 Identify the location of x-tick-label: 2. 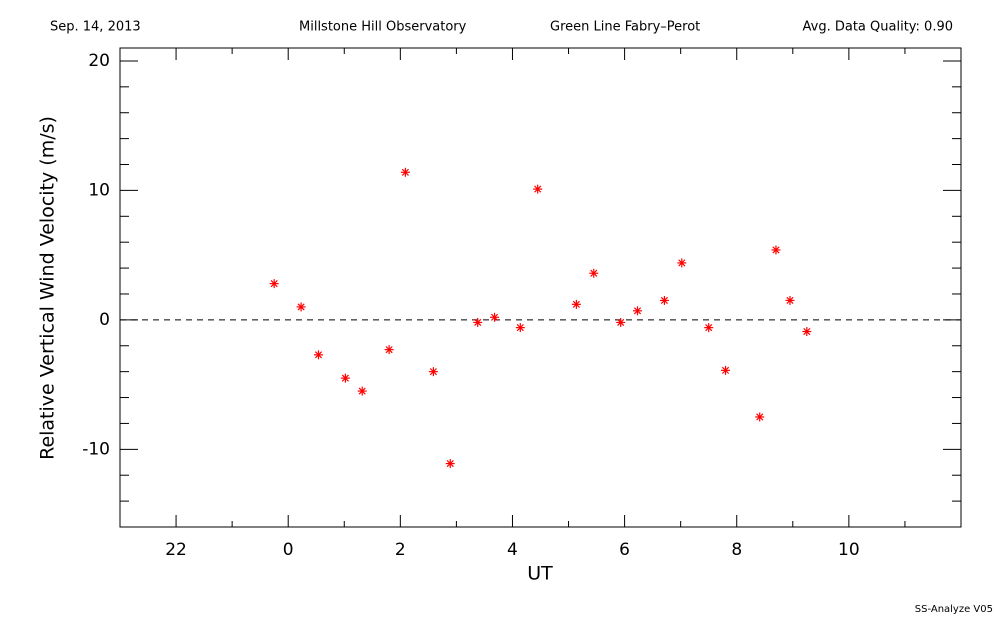
(400, 550).